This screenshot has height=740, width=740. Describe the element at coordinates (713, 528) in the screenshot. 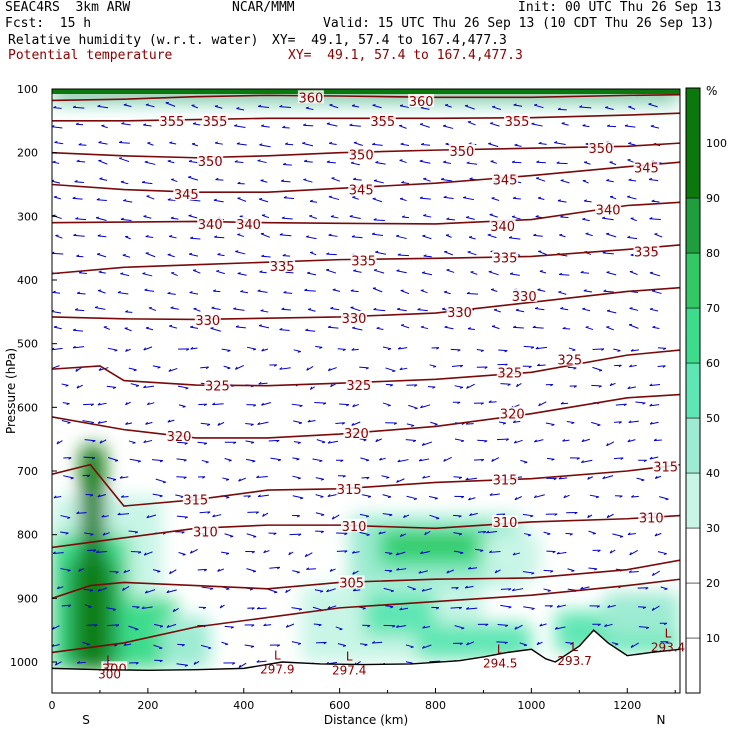

I see `colorbar-tick-label: 30` at that location.